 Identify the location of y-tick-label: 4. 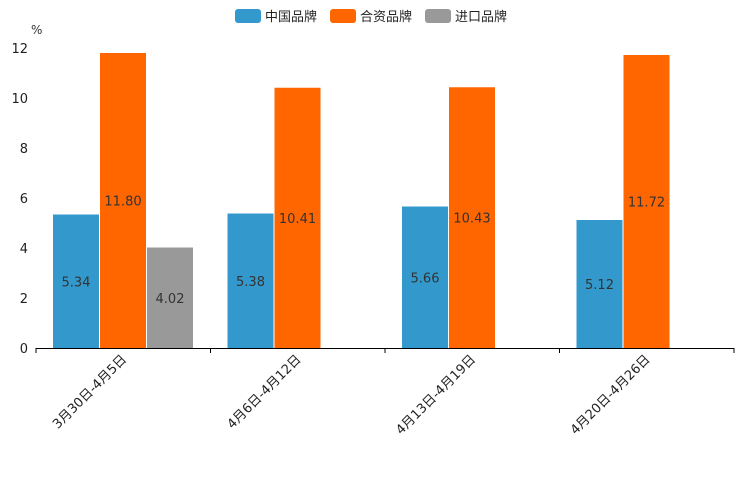
(24, 249).